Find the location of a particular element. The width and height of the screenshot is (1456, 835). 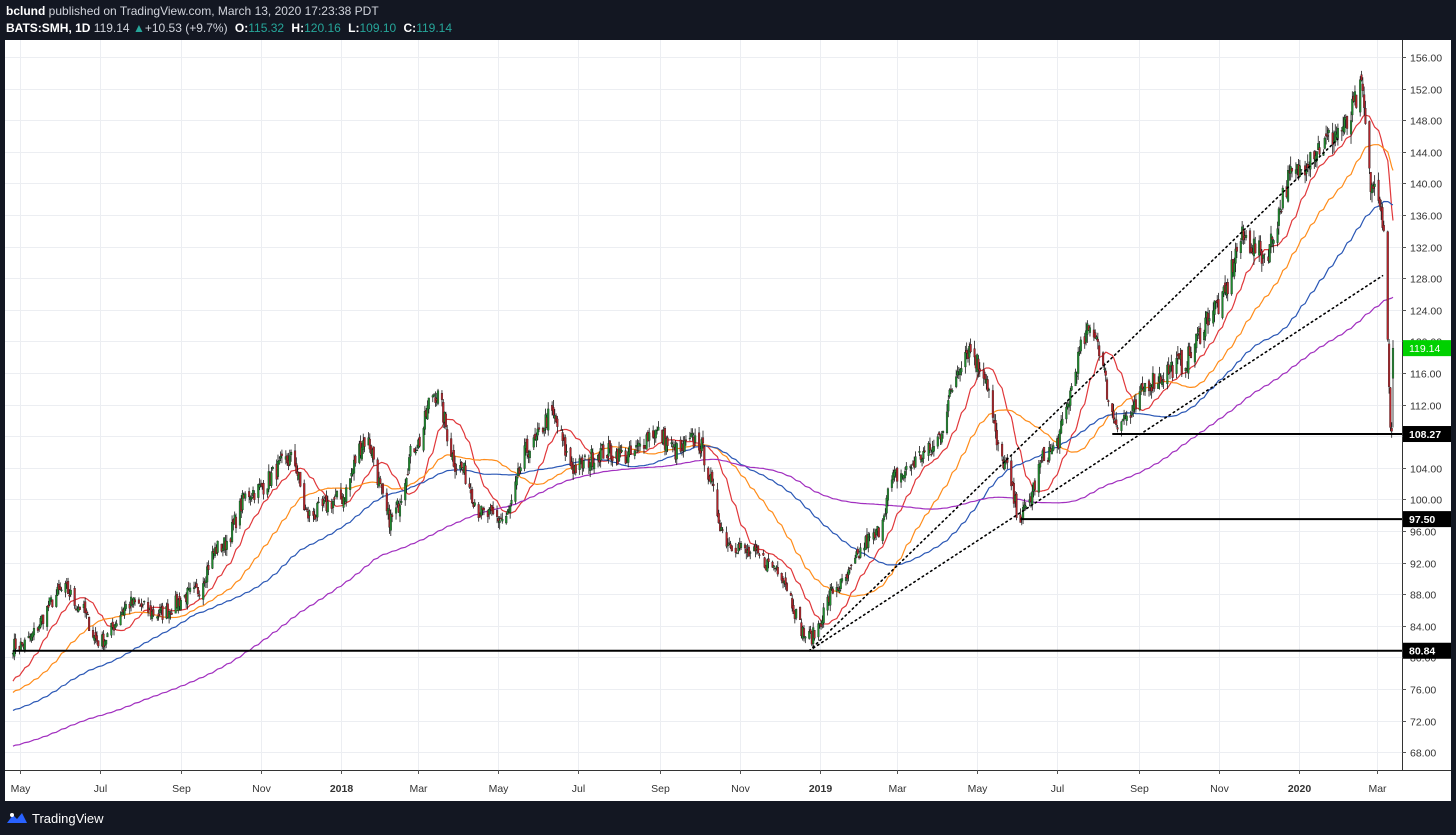

y-tick-label: 84.00 is located at coordinates (1423, 628).